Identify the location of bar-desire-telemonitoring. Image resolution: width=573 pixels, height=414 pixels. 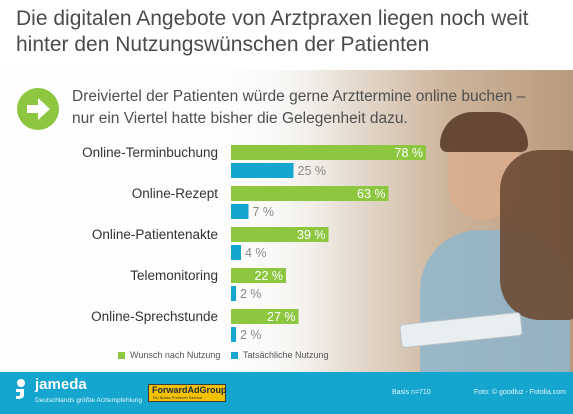
(258, 275).